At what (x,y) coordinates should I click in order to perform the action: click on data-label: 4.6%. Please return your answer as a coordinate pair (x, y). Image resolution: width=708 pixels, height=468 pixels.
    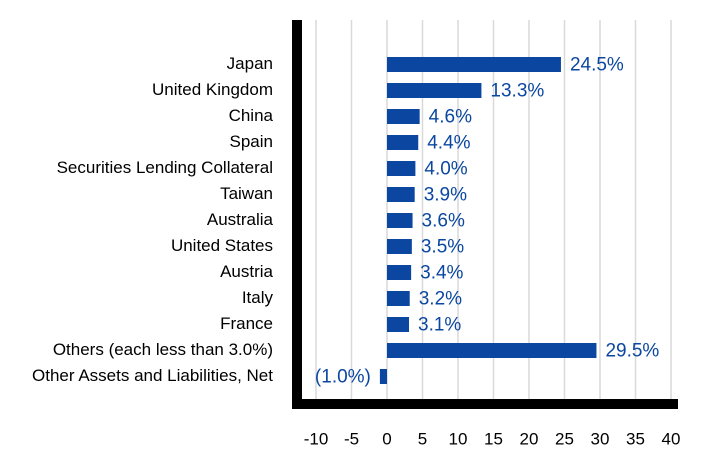
    Looking at the image, I should click on (450, 117).